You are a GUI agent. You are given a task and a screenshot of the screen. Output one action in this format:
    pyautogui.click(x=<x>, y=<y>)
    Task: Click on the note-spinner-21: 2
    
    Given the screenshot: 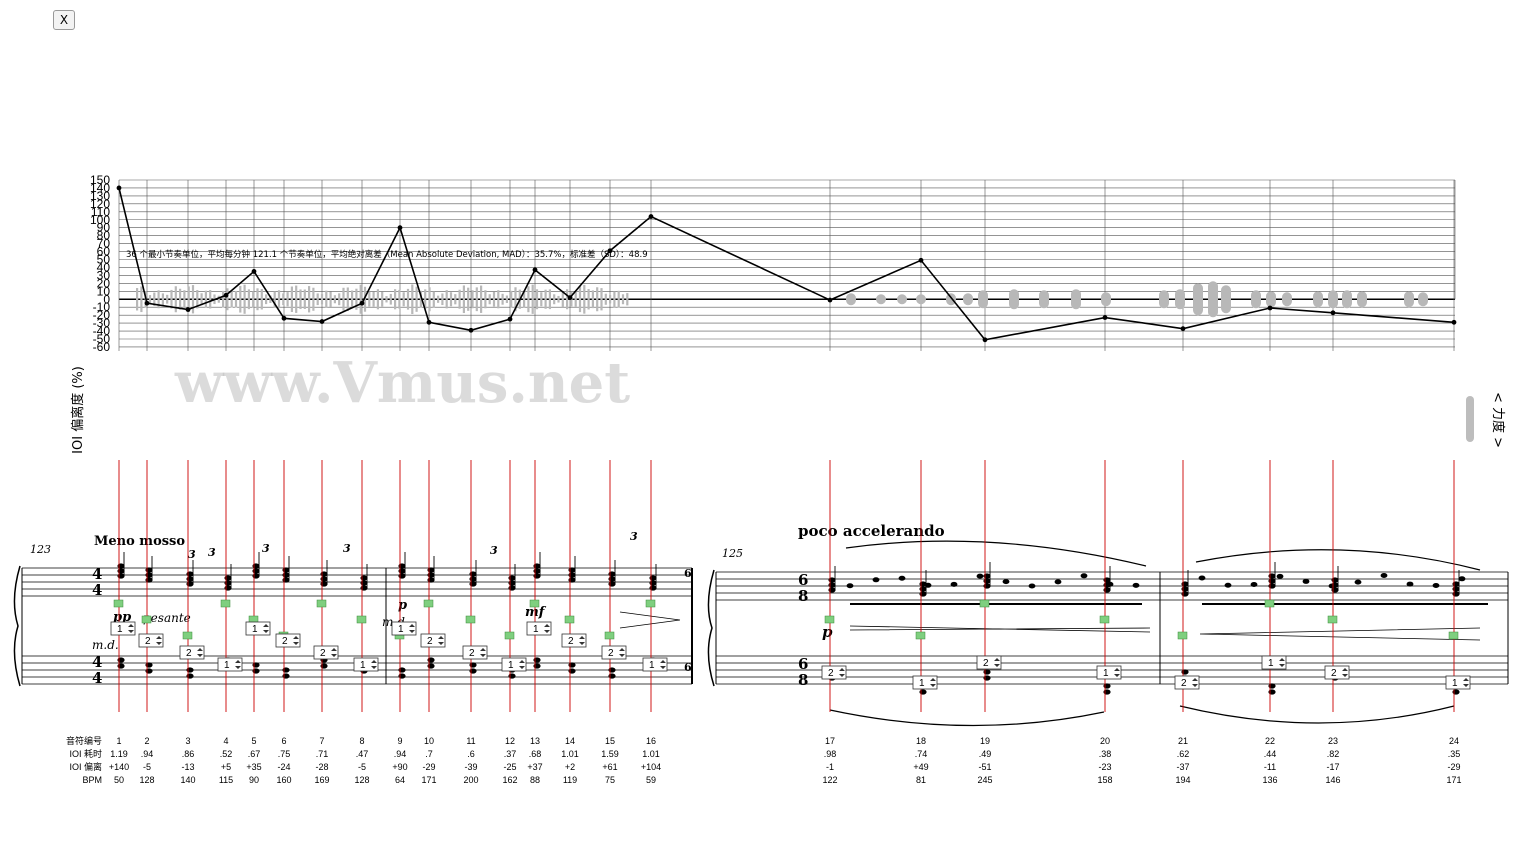 What is the action you would take?
    pyautogui.click(x=1187, y=682)
    